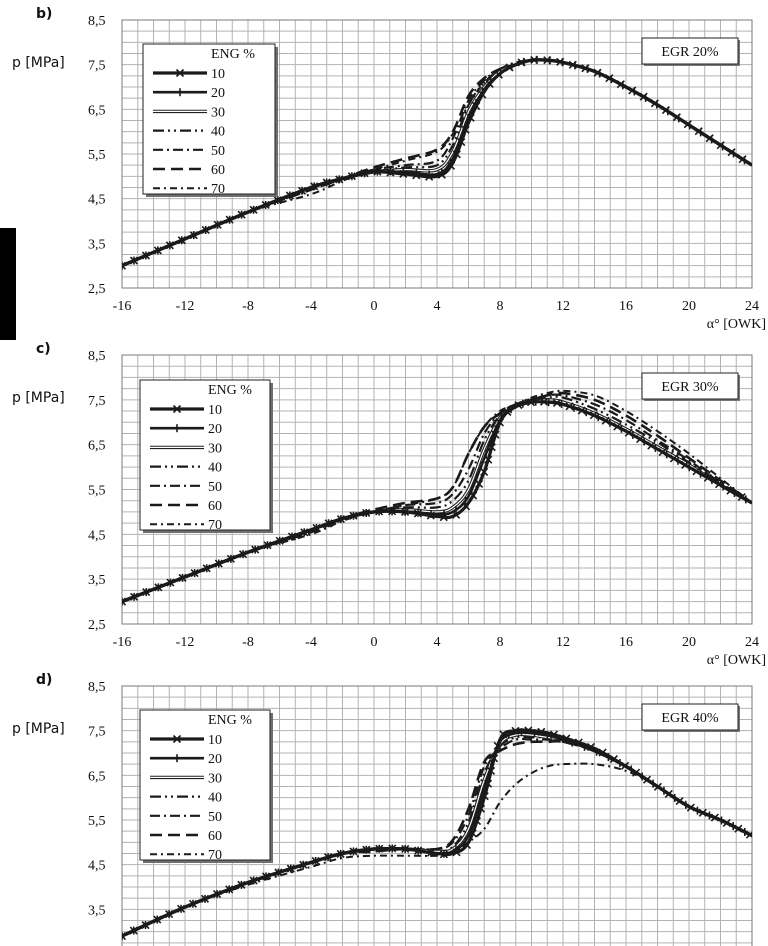 This screenshot has width=768, height=946. I want to click on legend-label-20: 20, so click(218, 93).